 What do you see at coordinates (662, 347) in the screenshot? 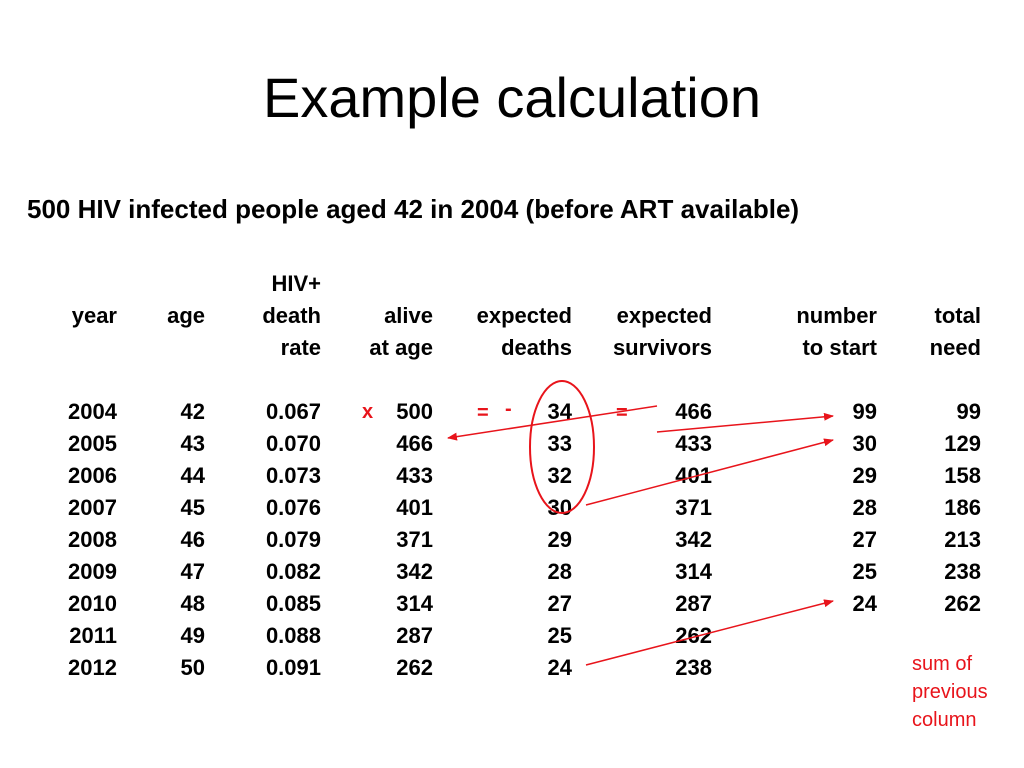
I see `header-expected-survivors-line-3: survivors` at bounding box center [662, 347].